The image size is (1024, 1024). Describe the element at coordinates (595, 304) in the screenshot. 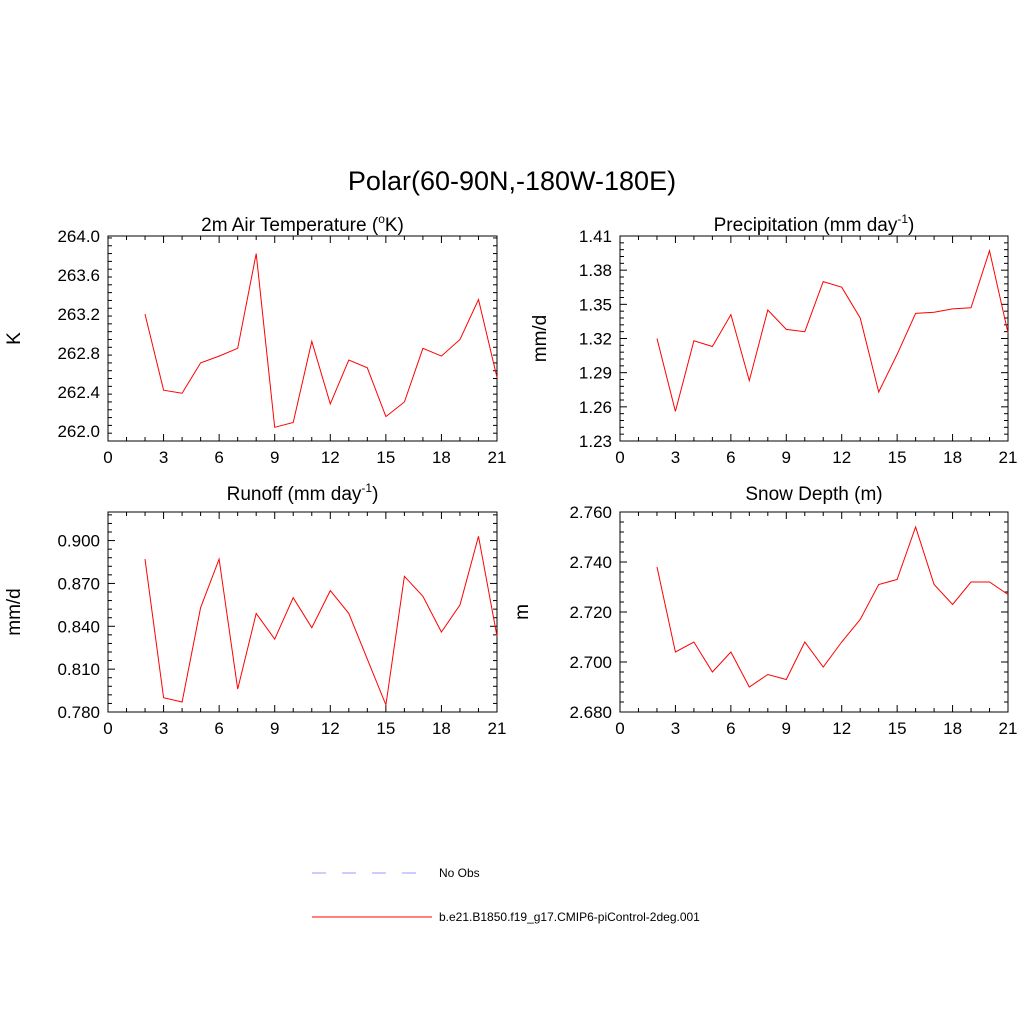

I see `y-tick-label: 1.35` at that location.